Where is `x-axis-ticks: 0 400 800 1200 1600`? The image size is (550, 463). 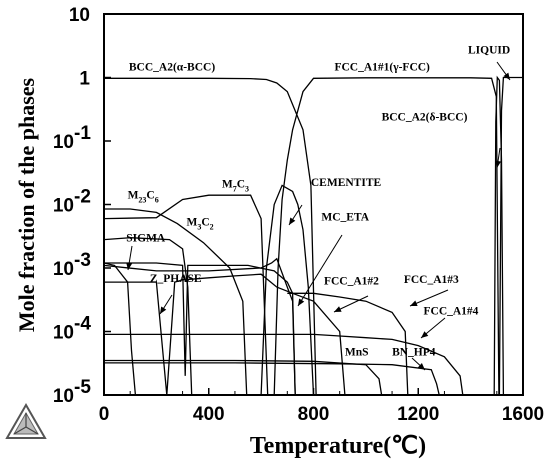
x-axis-ticks: 0 400 800 1200 1600 is located at coordinates (321, 406).